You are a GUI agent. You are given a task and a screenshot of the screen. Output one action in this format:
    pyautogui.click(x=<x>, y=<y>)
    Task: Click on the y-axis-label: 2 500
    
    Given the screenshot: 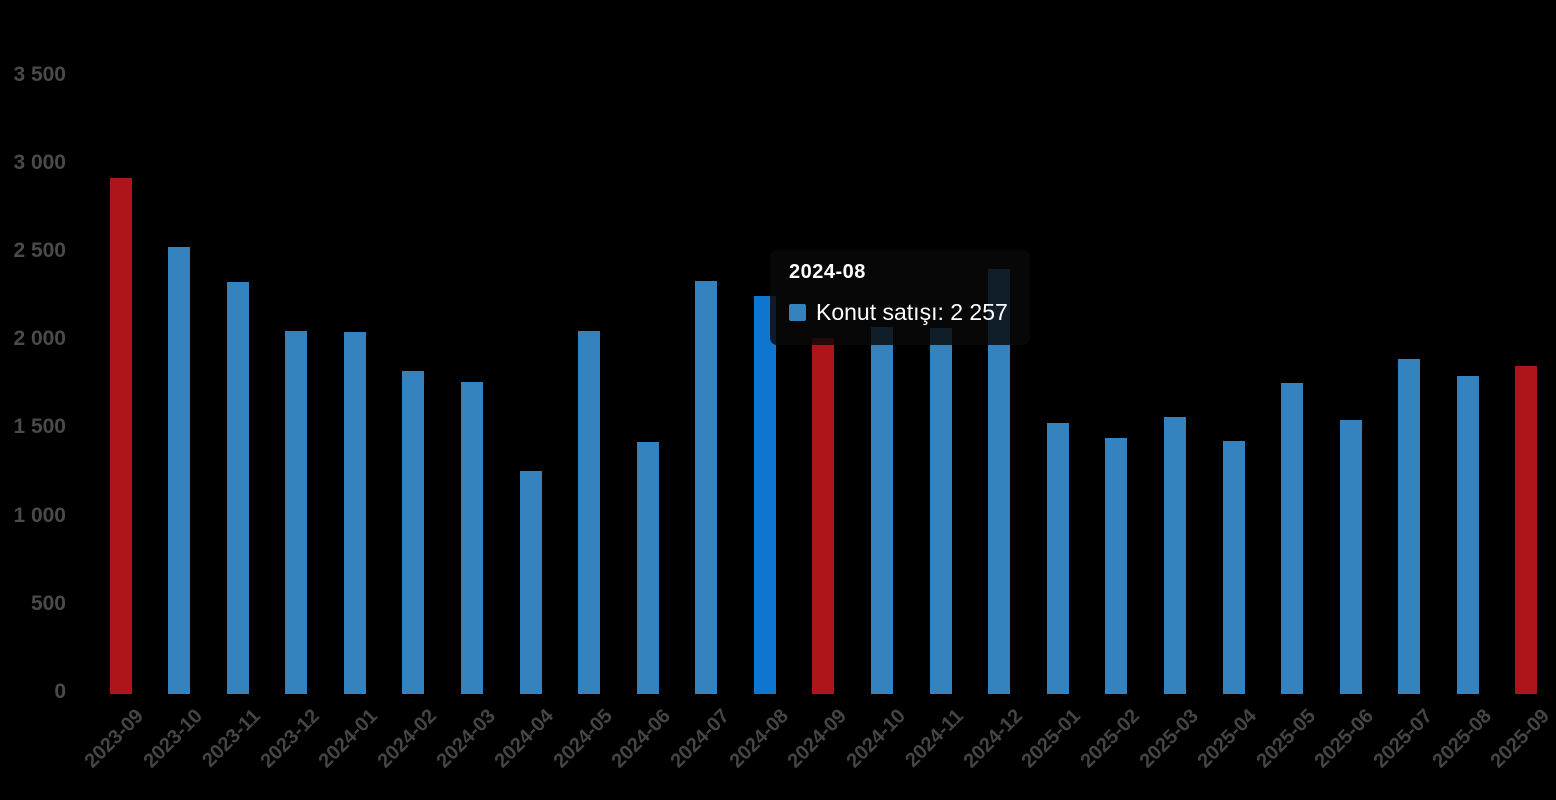 What is the action you would take?
    pyautogui.click(x=39, y=251)
    